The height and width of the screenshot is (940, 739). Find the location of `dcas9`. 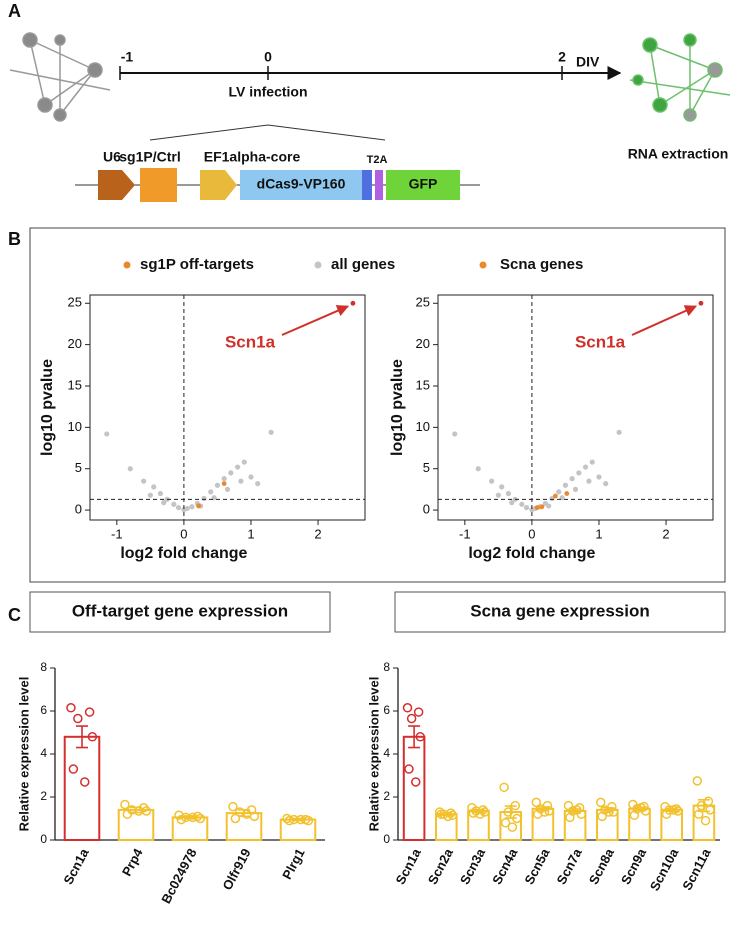

dcas9 is located at coordinates (301, 185).